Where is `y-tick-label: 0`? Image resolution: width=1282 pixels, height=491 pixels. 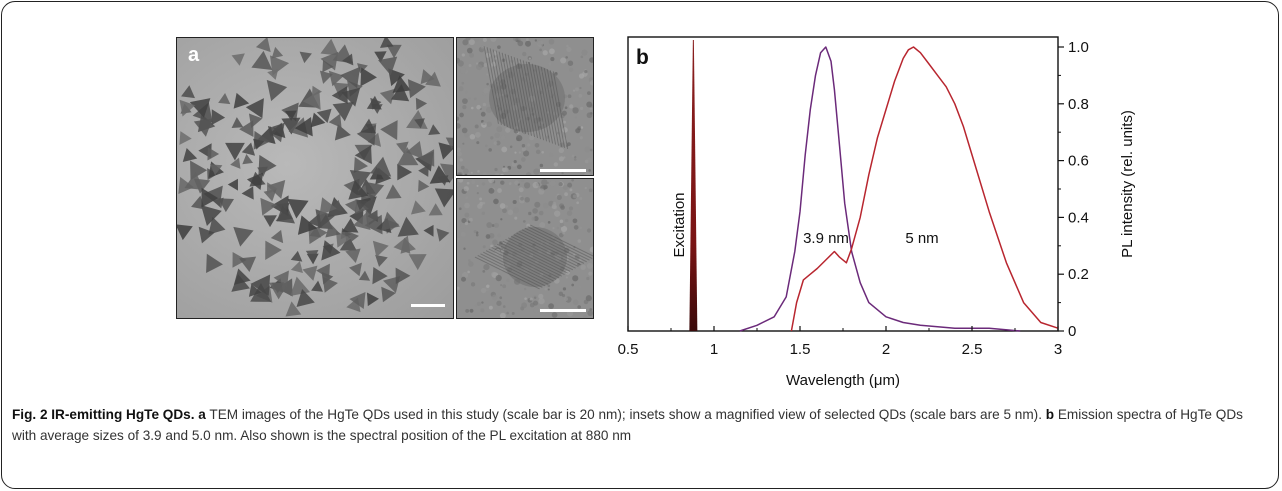 y-tick-label: 0 is located at coordinates (1072, 331).